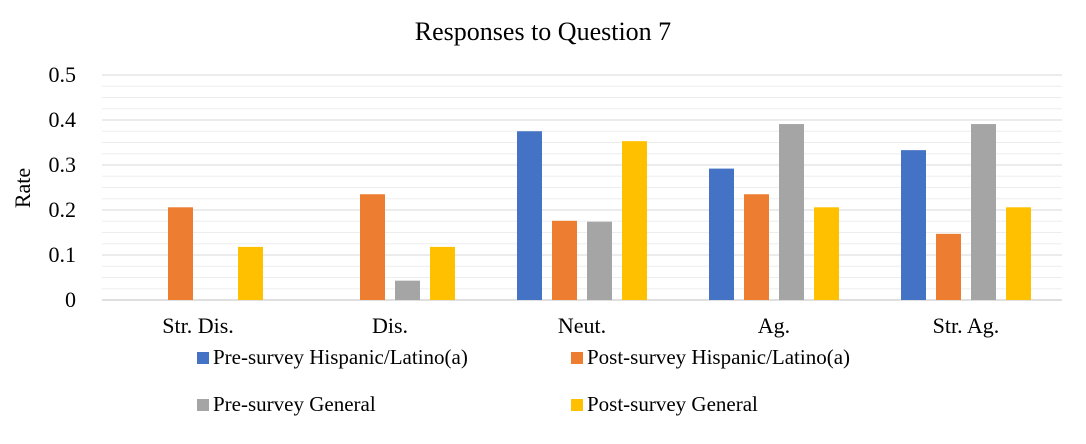 This screenshot has height=444, width=1086. I want to click on x-tick-label: Neut., so click(582, 325).